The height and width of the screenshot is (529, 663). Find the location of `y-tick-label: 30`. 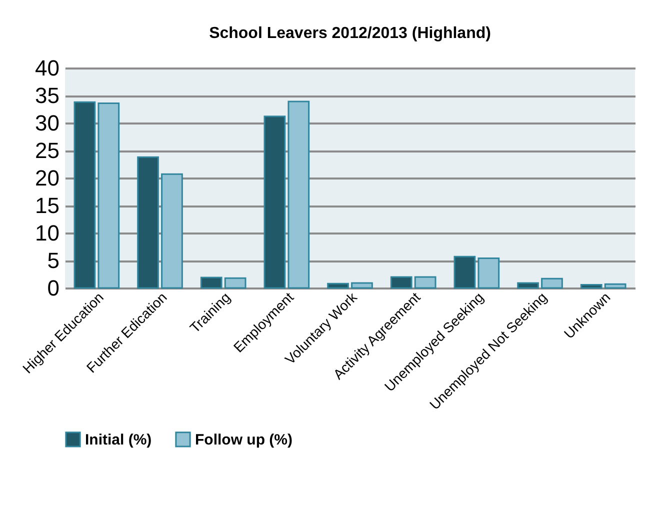

y-tick-label: 30 is located at coordinates (47, 123).